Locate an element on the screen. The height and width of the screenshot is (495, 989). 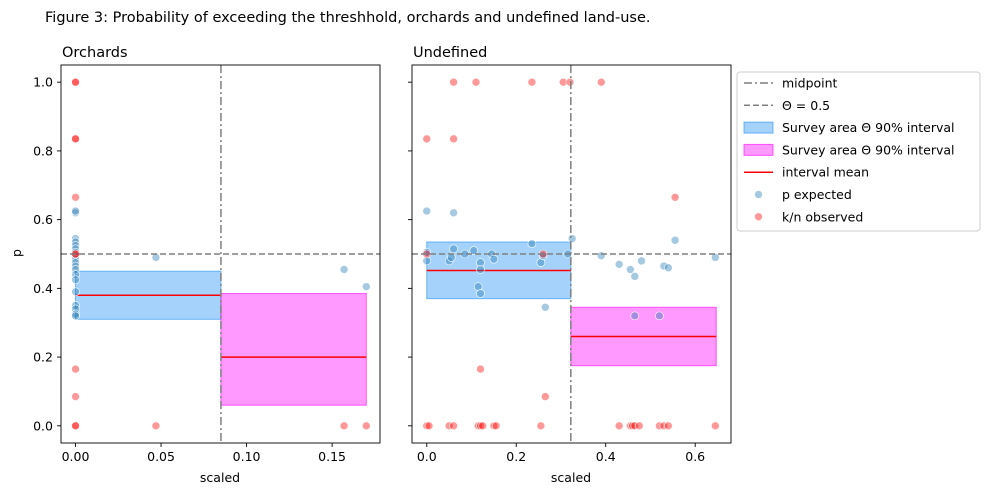
legend-label: interval mean is located at coordinates (825, 172).